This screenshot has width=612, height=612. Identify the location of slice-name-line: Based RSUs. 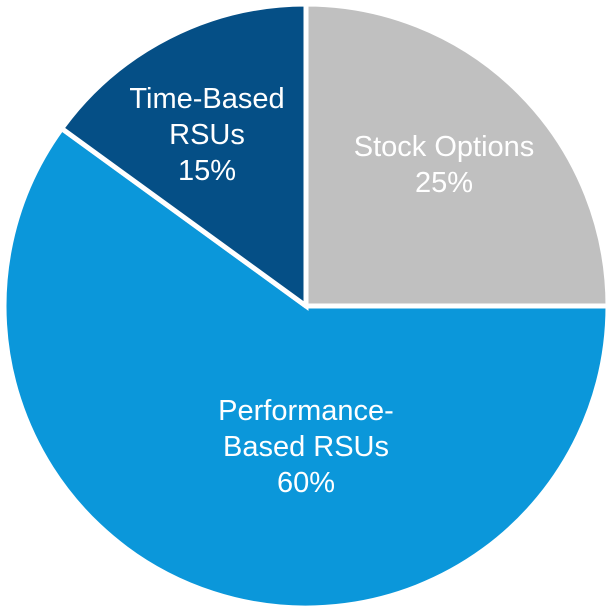
(306, 447).